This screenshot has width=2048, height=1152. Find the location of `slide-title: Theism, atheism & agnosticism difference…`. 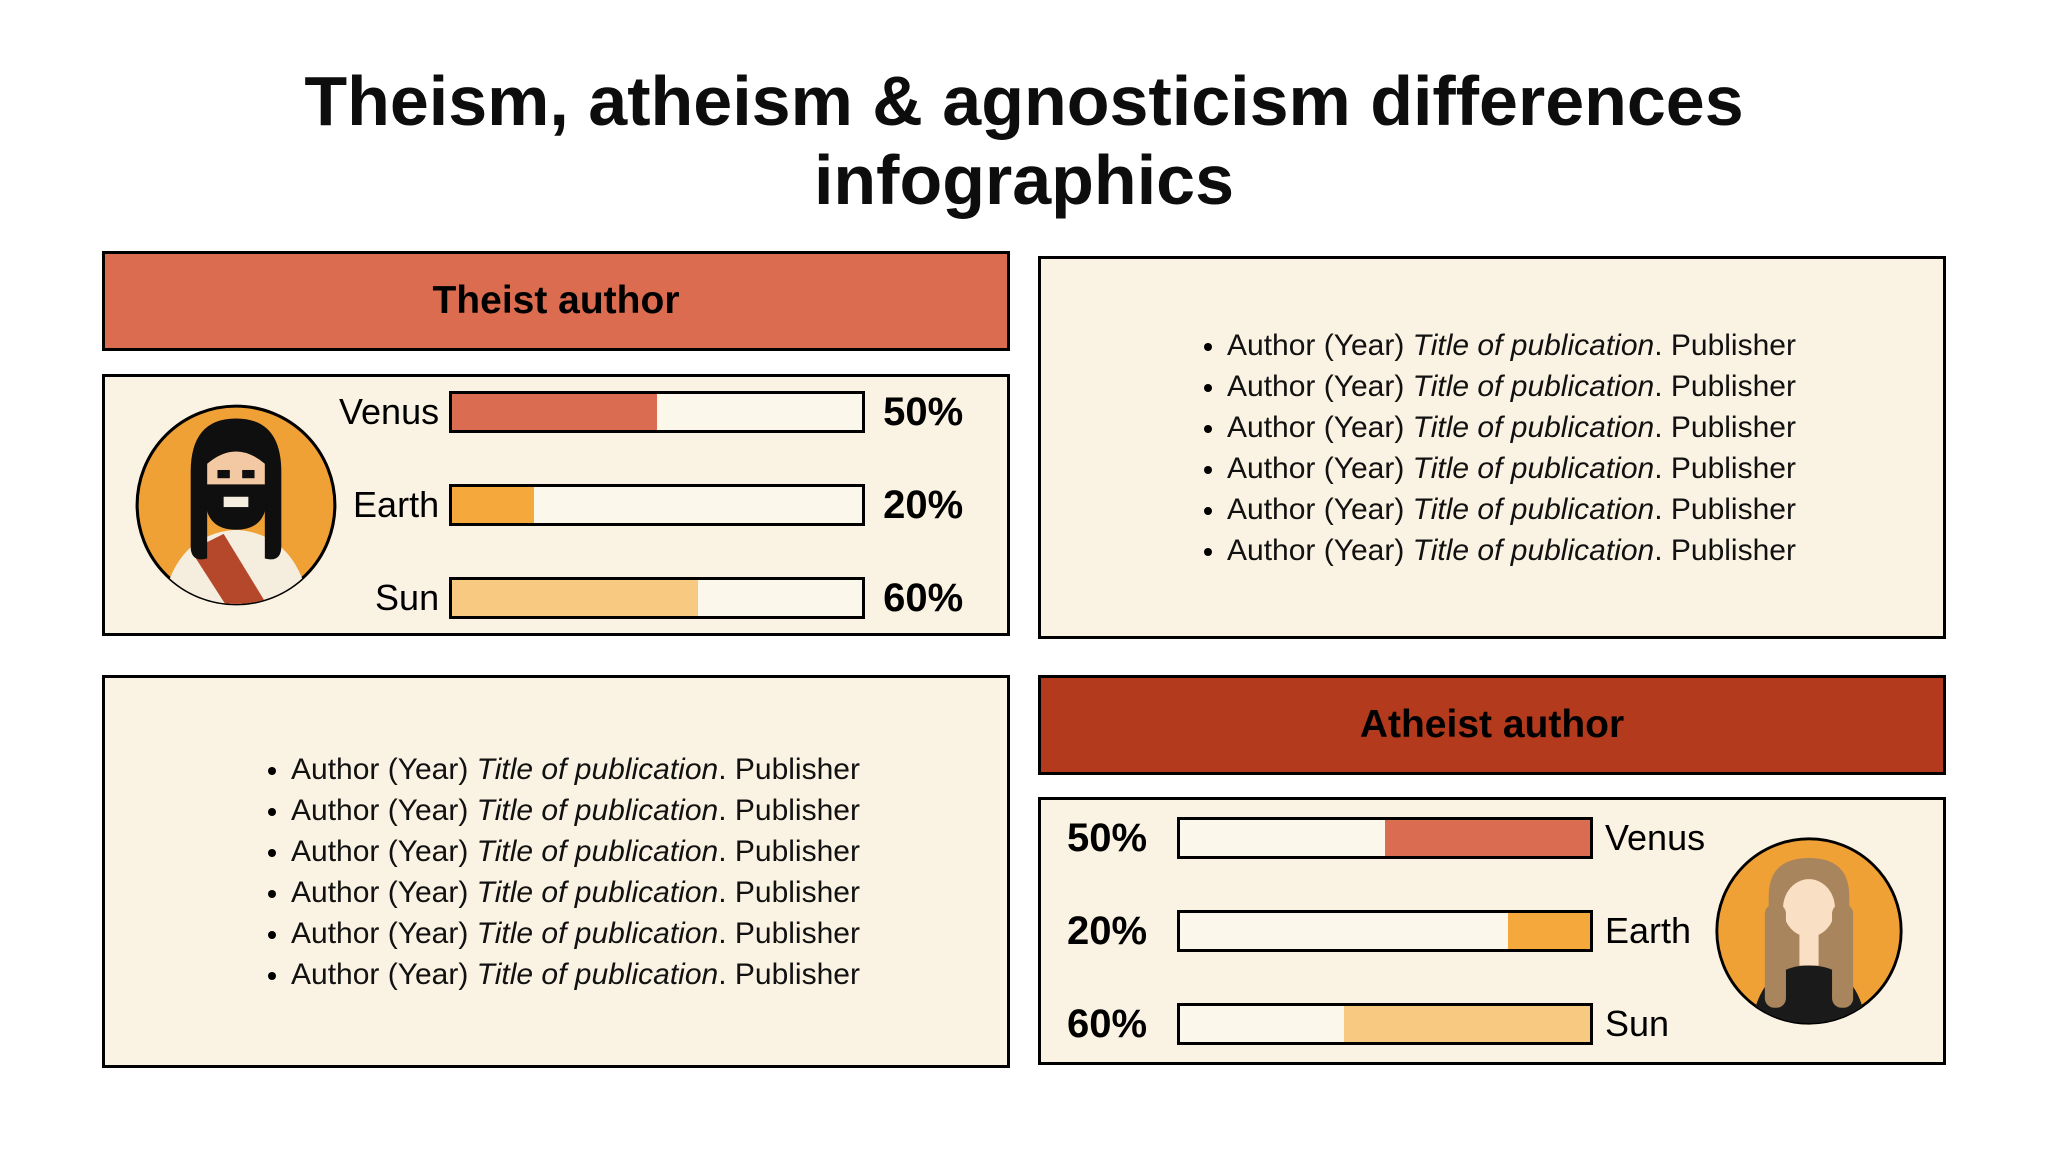

slide-title: Theism, atheism & agnosticism difference… is located at coordinates (1024, 141).